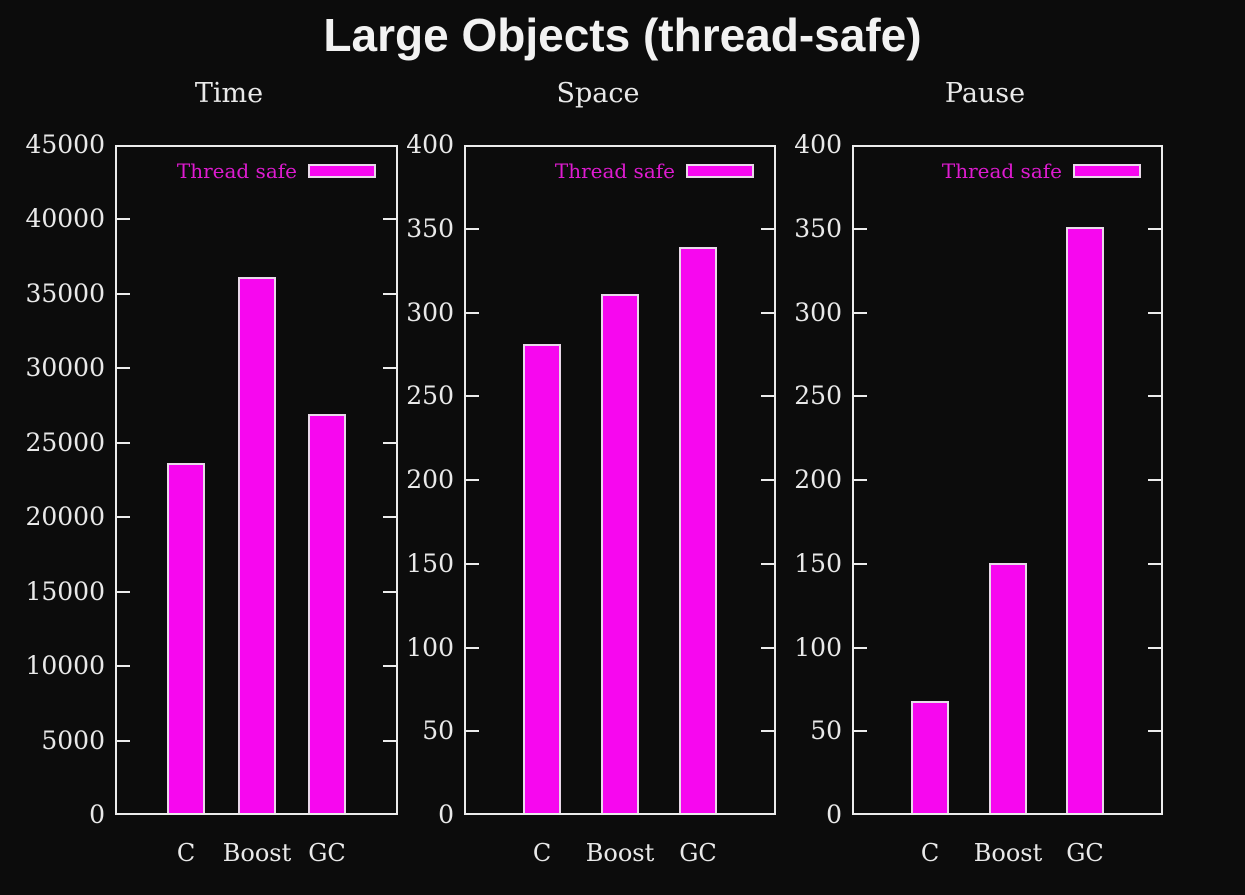 Image resolution: width=1245 pixels, height=895 pixels. What do you see at coordinates (65, 442) in the screenshot?
I see `y-tick-label: 25000` at bounding box center [65, 442].